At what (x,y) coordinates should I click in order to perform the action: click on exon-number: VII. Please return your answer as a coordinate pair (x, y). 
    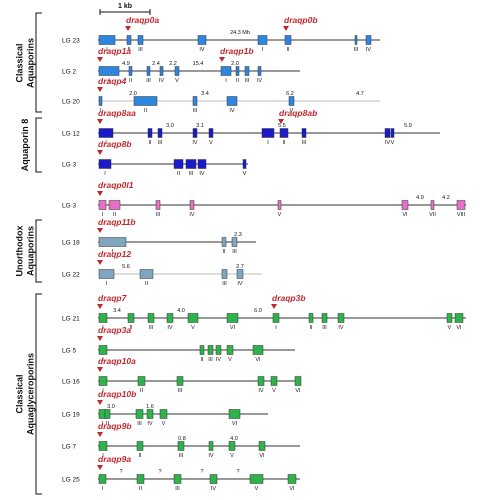
    Looking at the image, I should click on (432, 215).